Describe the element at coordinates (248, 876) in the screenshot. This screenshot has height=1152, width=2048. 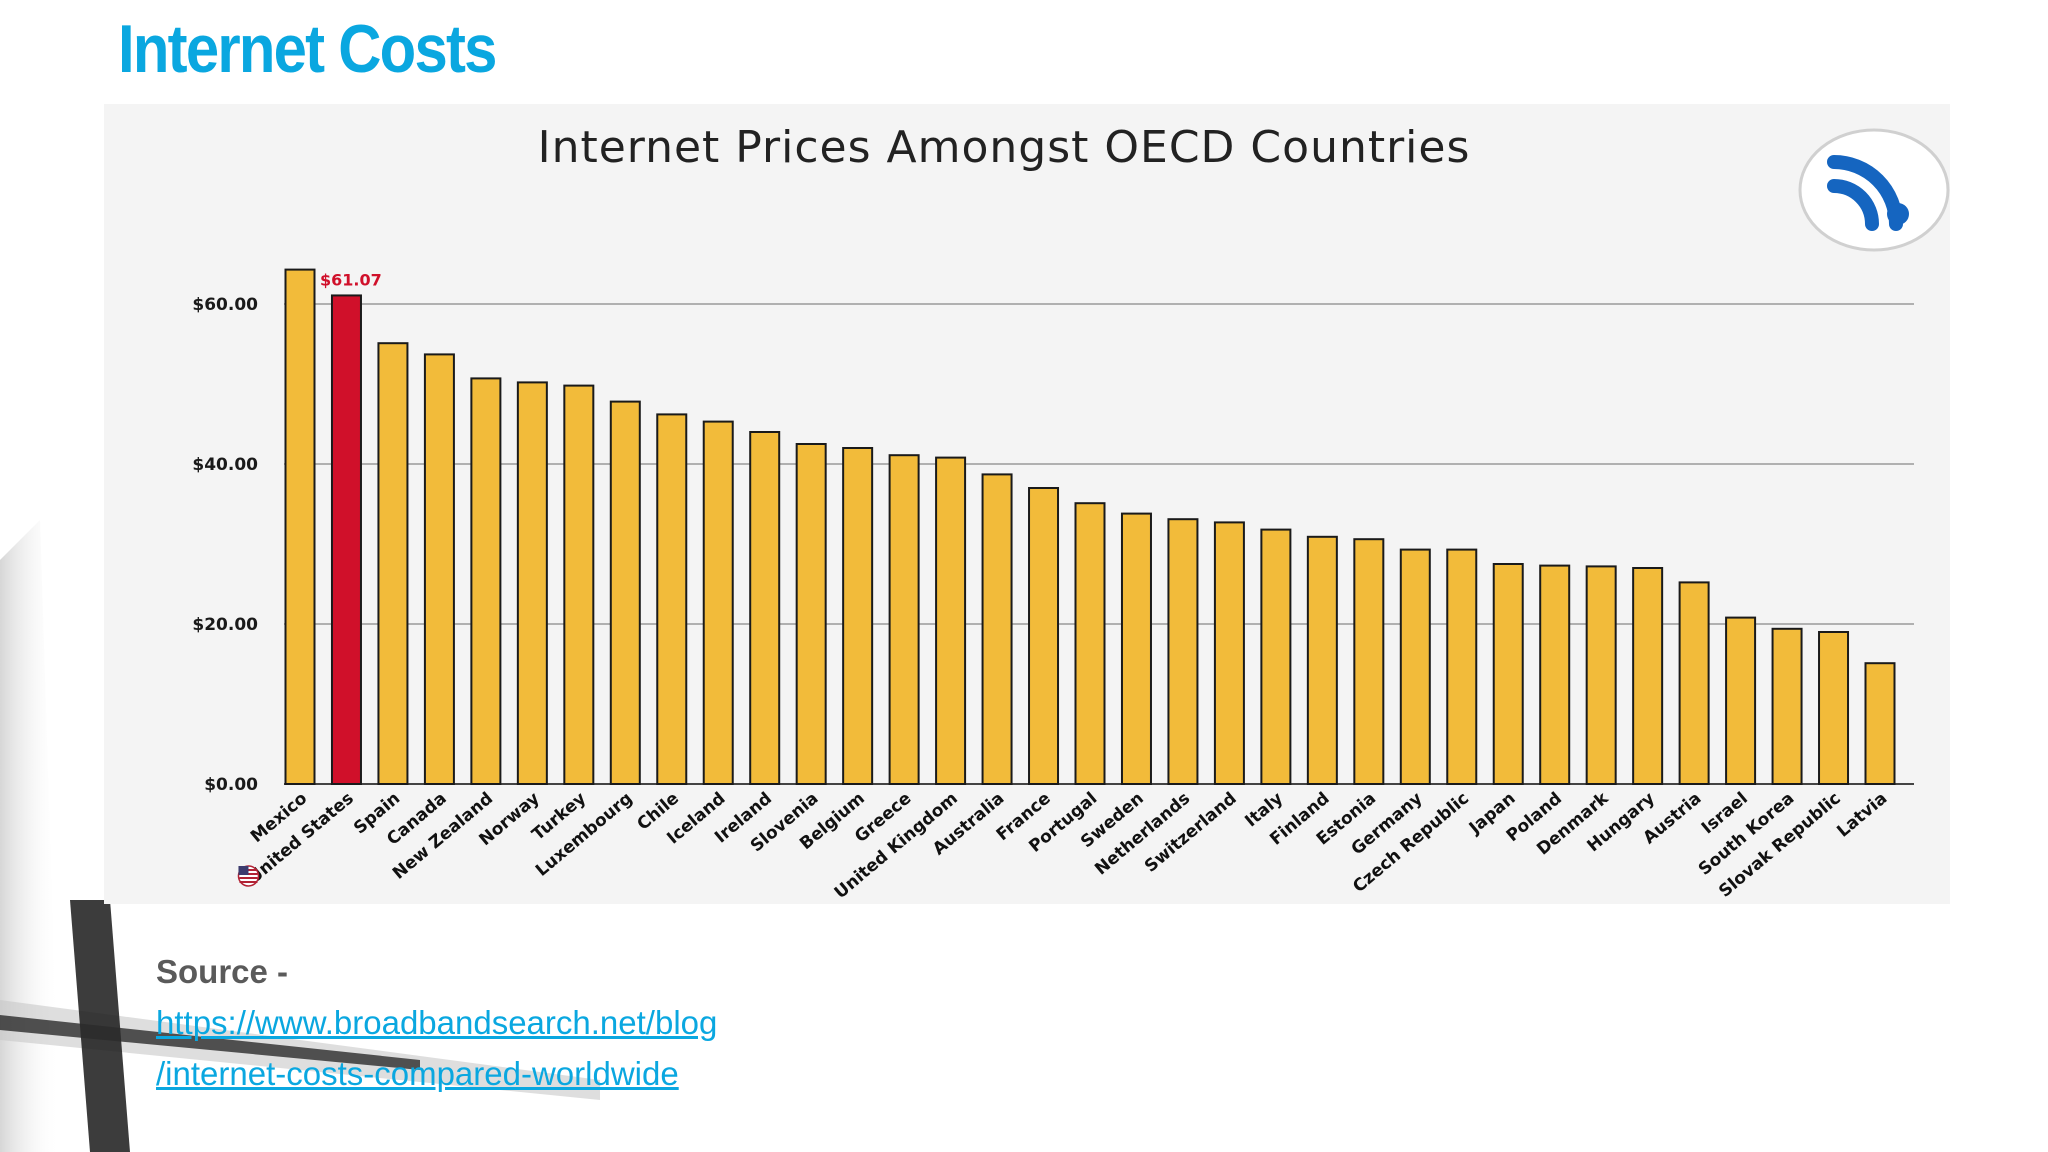
I see `us-flag-icon` at that location.